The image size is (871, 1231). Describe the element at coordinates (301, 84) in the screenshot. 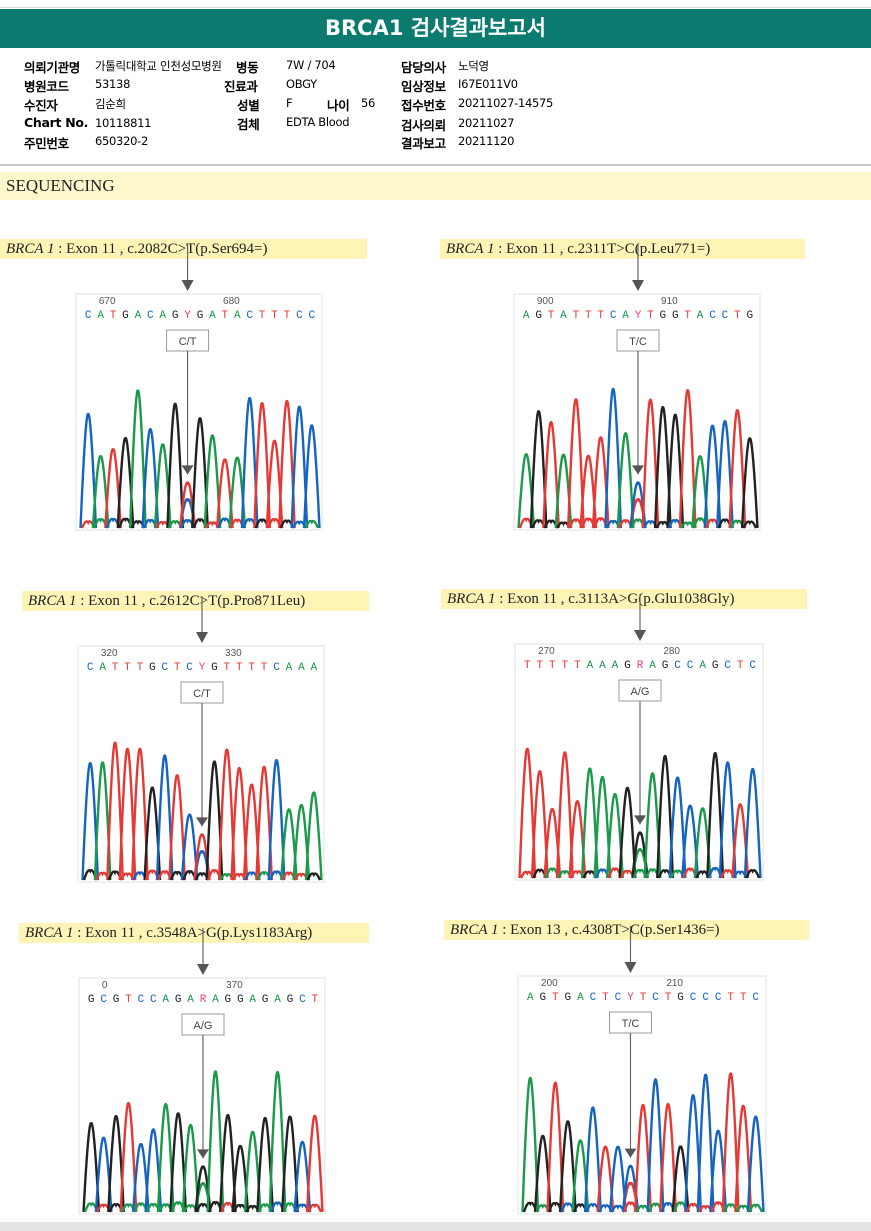

I see `dept-value: OBGY` at that location.